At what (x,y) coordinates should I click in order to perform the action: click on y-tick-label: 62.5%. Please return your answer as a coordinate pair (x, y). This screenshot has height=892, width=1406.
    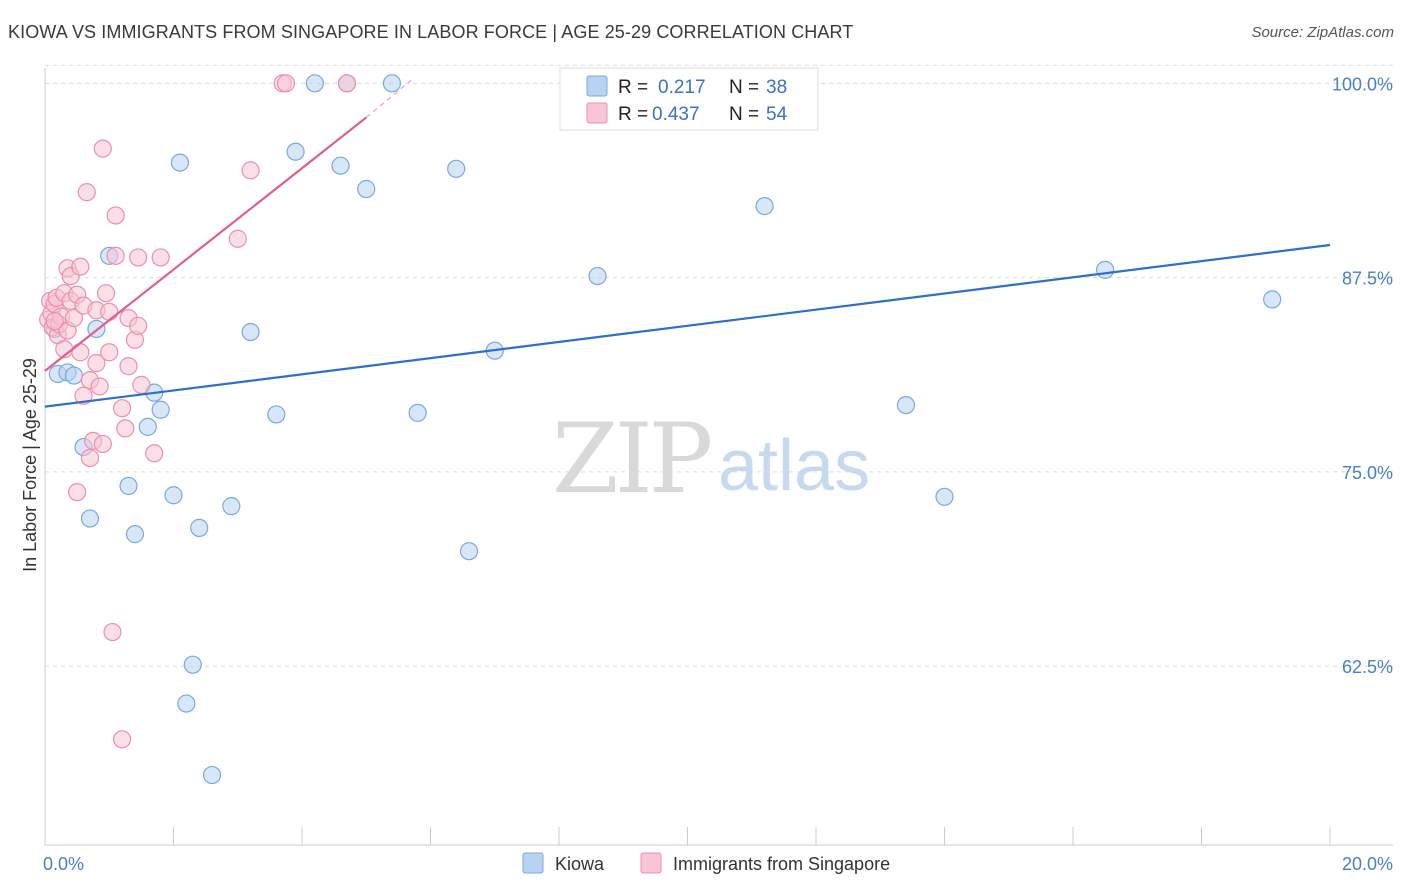
    Looking at the image, I should click on (1367, 667).